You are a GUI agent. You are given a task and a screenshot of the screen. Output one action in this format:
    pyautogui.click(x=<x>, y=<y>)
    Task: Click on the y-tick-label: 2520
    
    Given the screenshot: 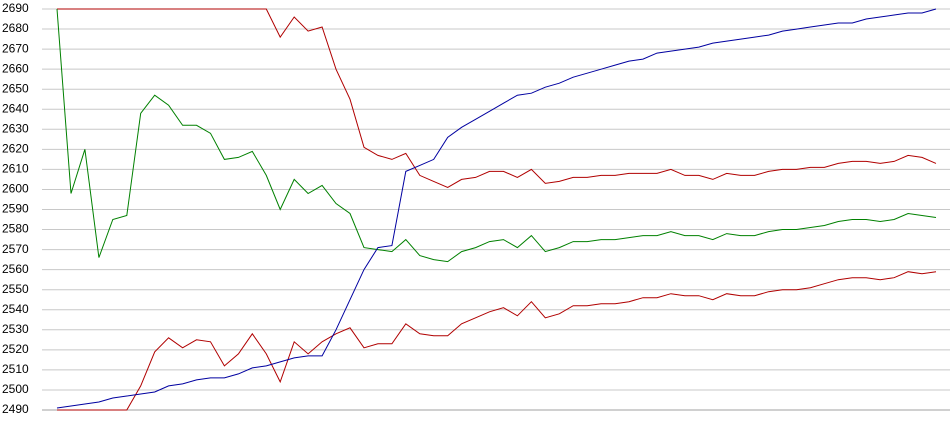 What is the action you would take?
    pyautogui.click(x=15, y=349)
    